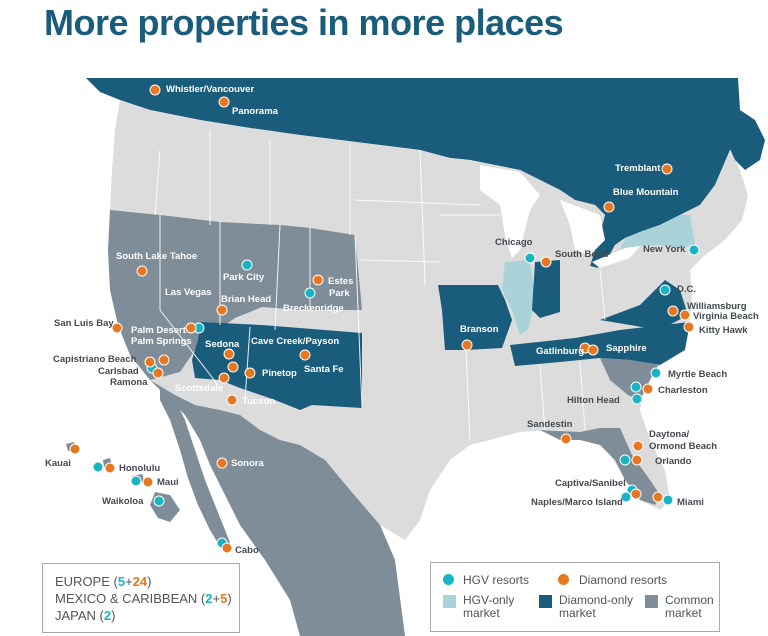 Image resolution: width=768 pixels, height=636 pixels. What do you see at coordinates (188, 292) in the screenshot?
I see `label-las-vegas: Las Vegas` at bounding box center [188, 292].